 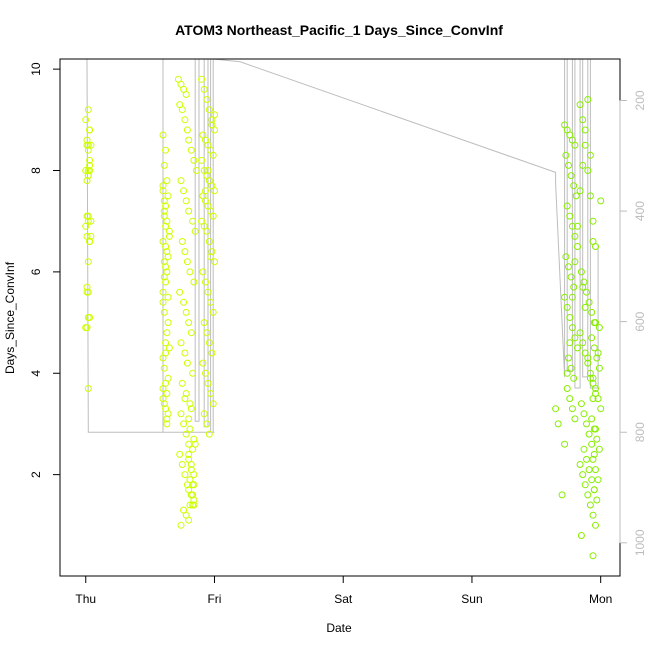 I want to click on x-axis-label: Date, so click(x=339, y=628).